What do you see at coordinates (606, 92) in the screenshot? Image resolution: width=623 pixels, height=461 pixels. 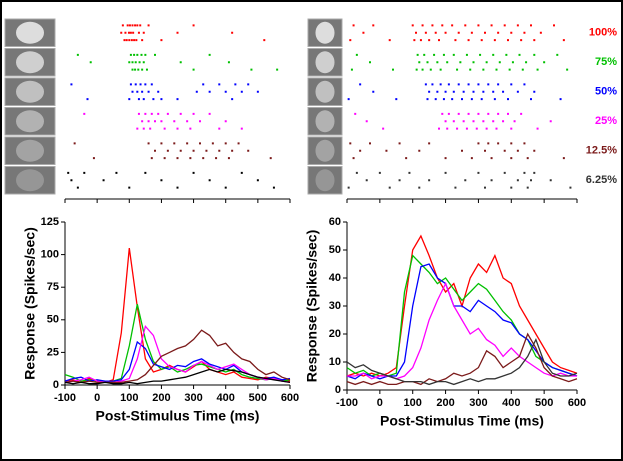 I see `condition-label: 50%` at bounding box center [606, 92].